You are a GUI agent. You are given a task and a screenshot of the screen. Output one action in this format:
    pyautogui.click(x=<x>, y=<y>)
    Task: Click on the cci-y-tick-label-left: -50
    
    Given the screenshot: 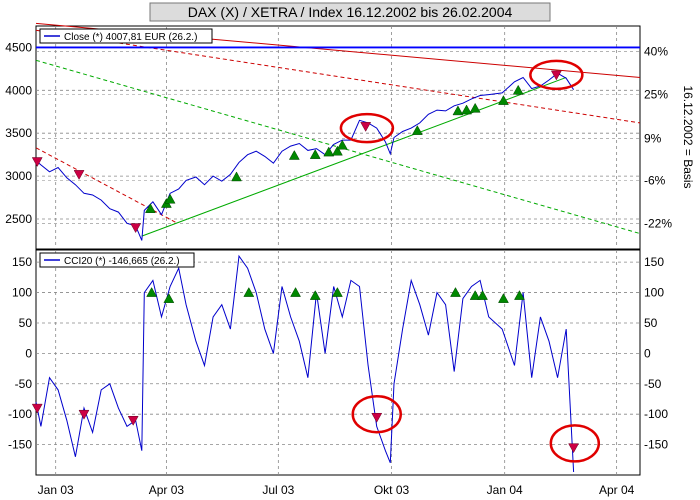 What is the action you would take?
    pyautogui.click(x=24, y=384)
    